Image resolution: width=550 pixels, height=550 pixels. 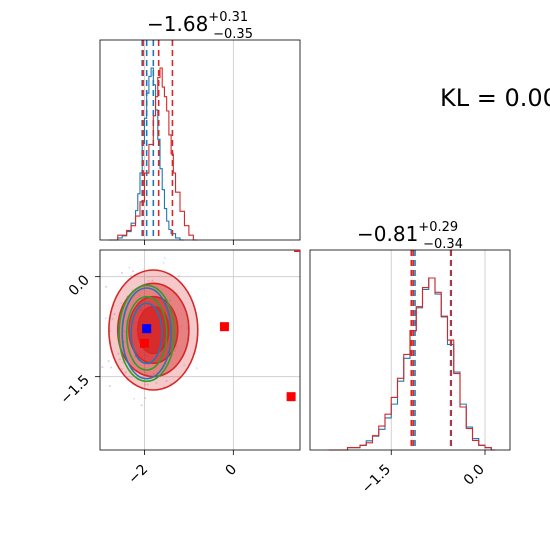 I want to click on tl-title: −1.68+0.31 −0.35, so click(x=200, y=26).